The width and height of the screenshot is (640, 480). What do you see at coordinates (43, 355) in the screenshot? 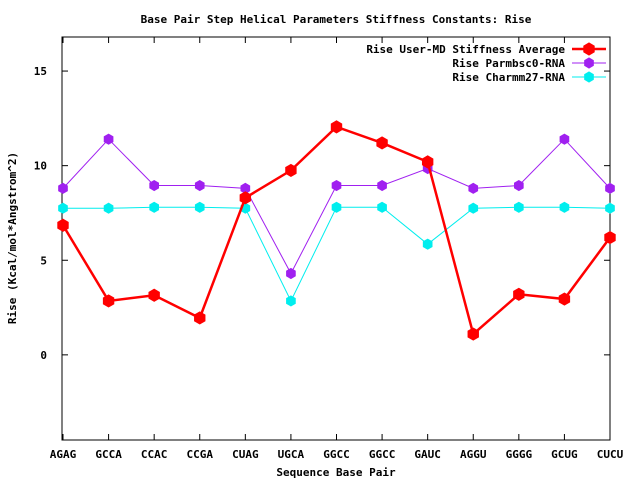
I see `y-tick-label: 0` at bounding box center [43, 355].